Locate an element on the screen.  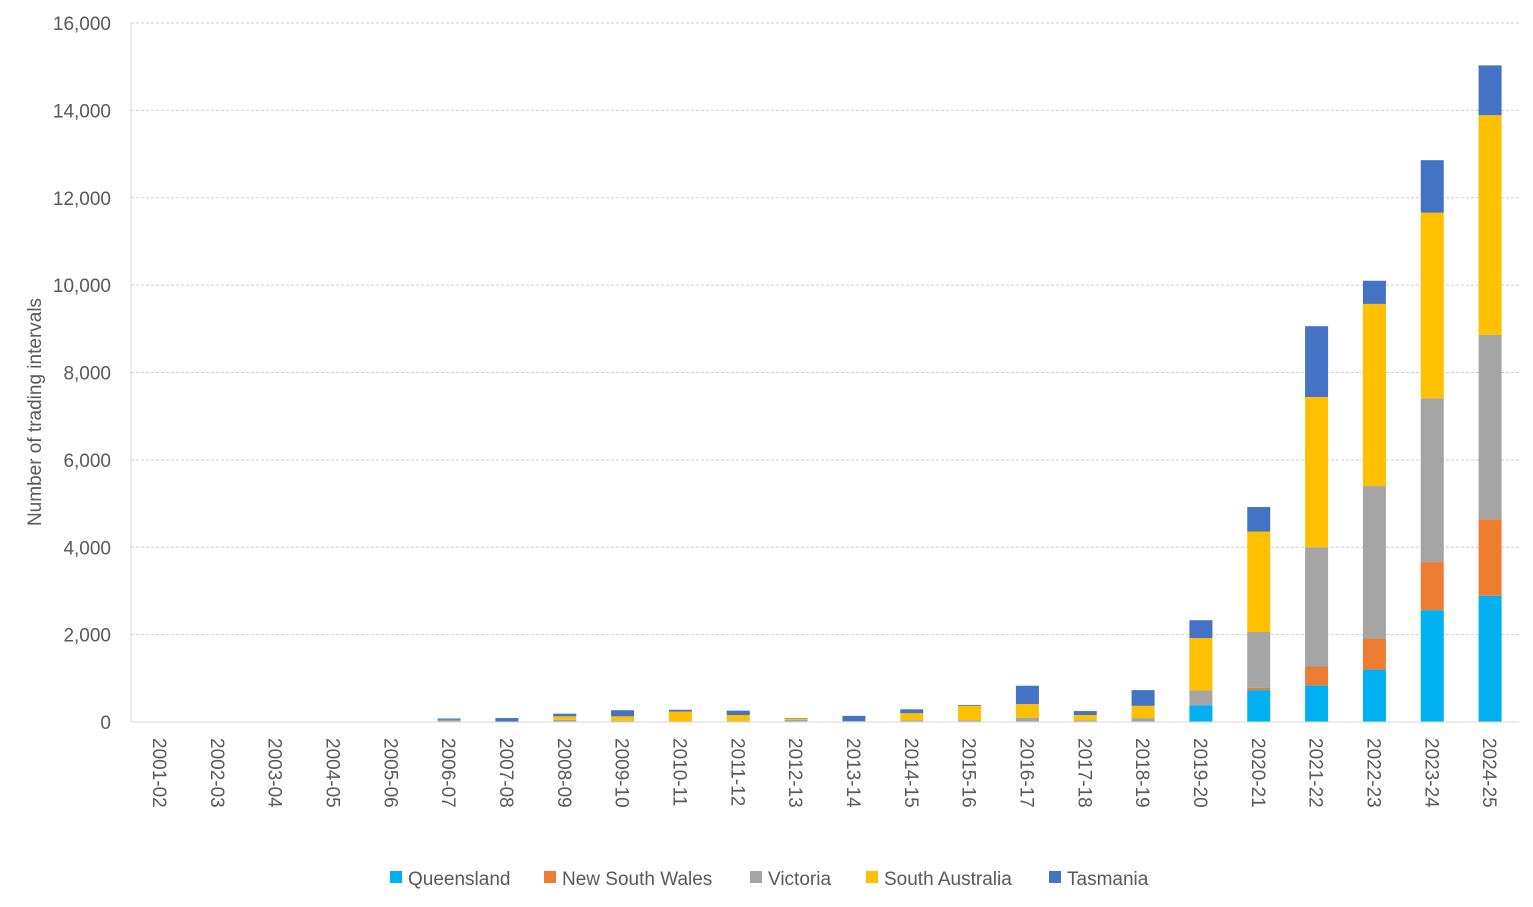
y-axis-title: Number of trading intervals is located at coordinates (35, 412).